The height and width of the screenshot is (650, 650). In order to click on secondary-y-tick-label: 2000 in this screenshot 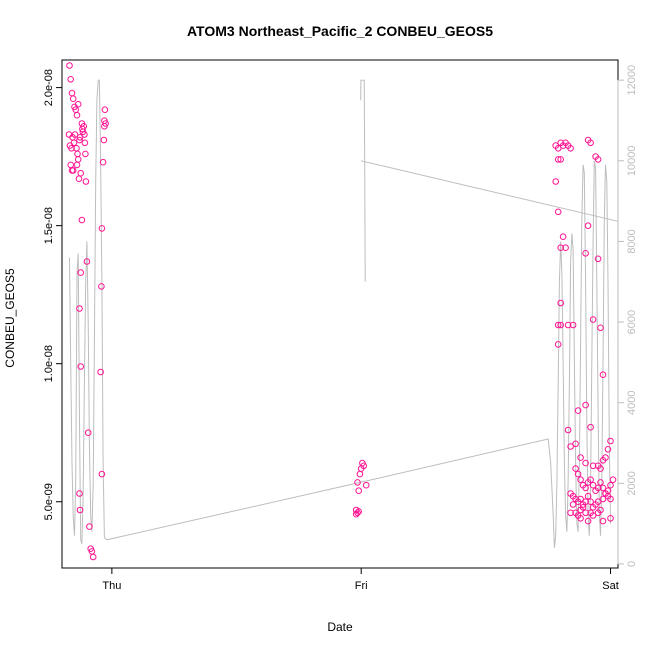, I will do `click(632, 483)`.